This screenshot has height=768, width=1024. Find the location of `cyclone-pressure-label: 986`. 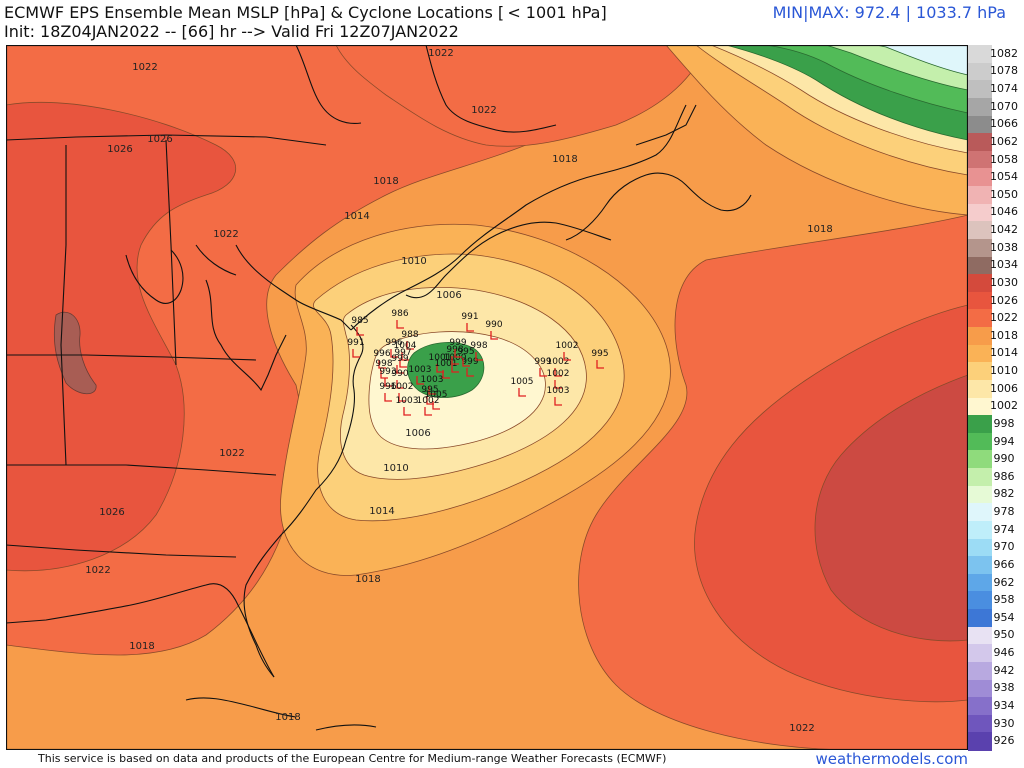

cyclone-pressure-label: 986 is located at coordinates (399, 314).